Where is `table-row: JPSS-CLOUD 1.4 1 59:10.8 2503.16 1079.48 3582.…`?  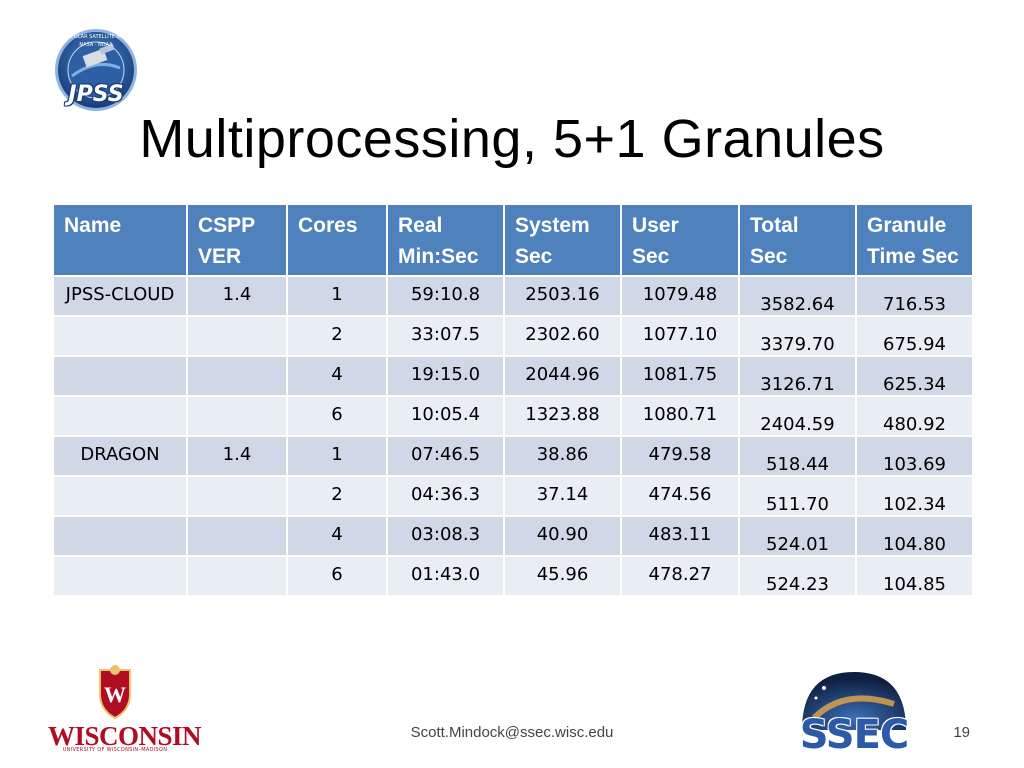 table-row: JPSS-CLOUD 1.4 1 59:10.8 2503.16 1079.48 3582.… is located at coordinates (513, 296).